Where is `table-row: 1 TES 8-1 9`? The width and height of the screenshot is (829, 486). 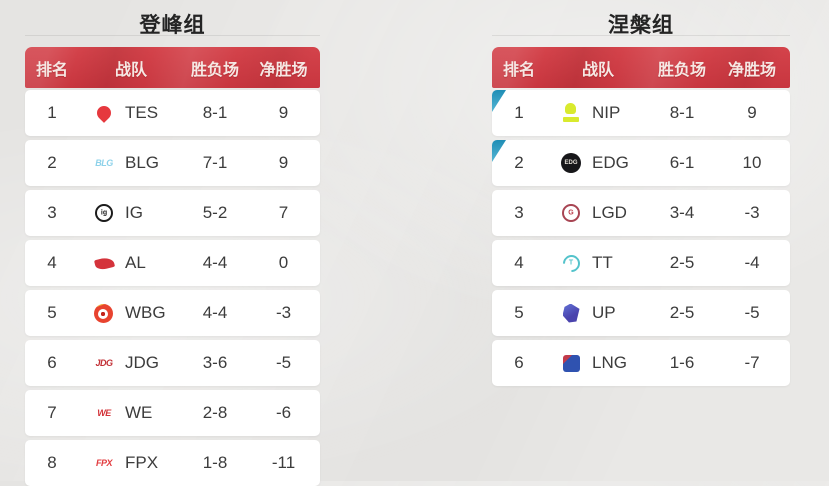 table-row: 1 TES 8-1 9 is located at coordinates (172, 113).